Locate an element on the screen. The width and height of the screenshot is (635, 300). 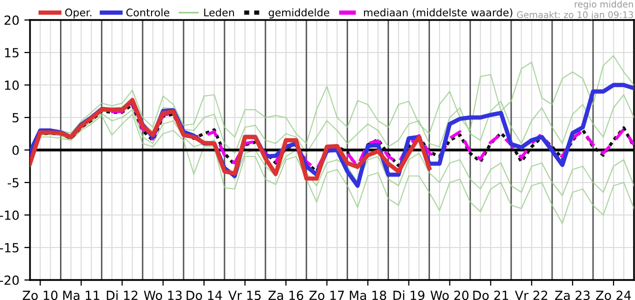
y-tick-label: -15 is located at coordinates (9, 247).